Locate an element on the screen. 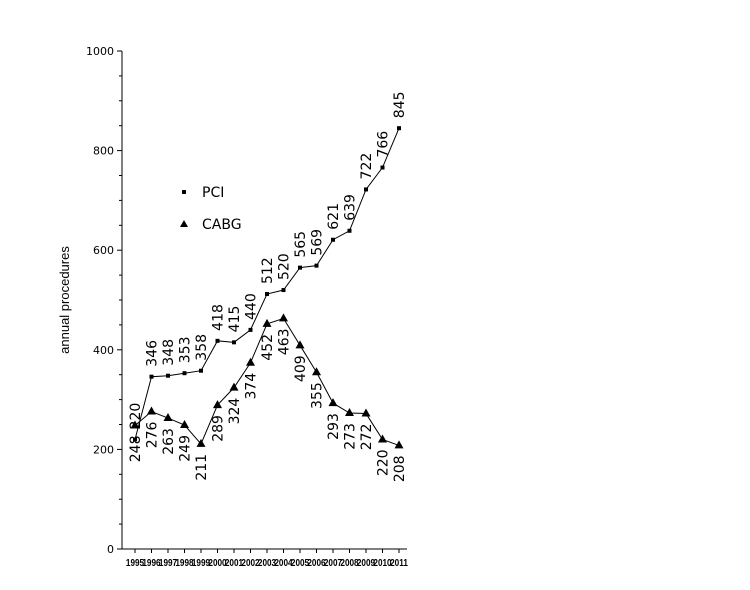  x-tick-label: 1996 is located at coordinates (151, 562).